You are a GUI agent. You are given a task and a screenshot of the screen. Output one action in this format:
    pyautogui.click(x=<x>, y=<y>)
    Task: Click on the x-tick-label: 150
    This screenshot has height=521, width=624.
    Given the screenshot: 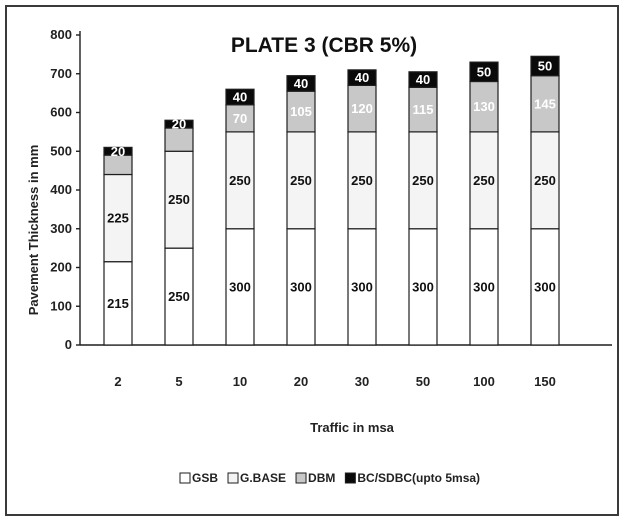 What is the action you would take?
    pyautogui.click(x=545, y=381)
    